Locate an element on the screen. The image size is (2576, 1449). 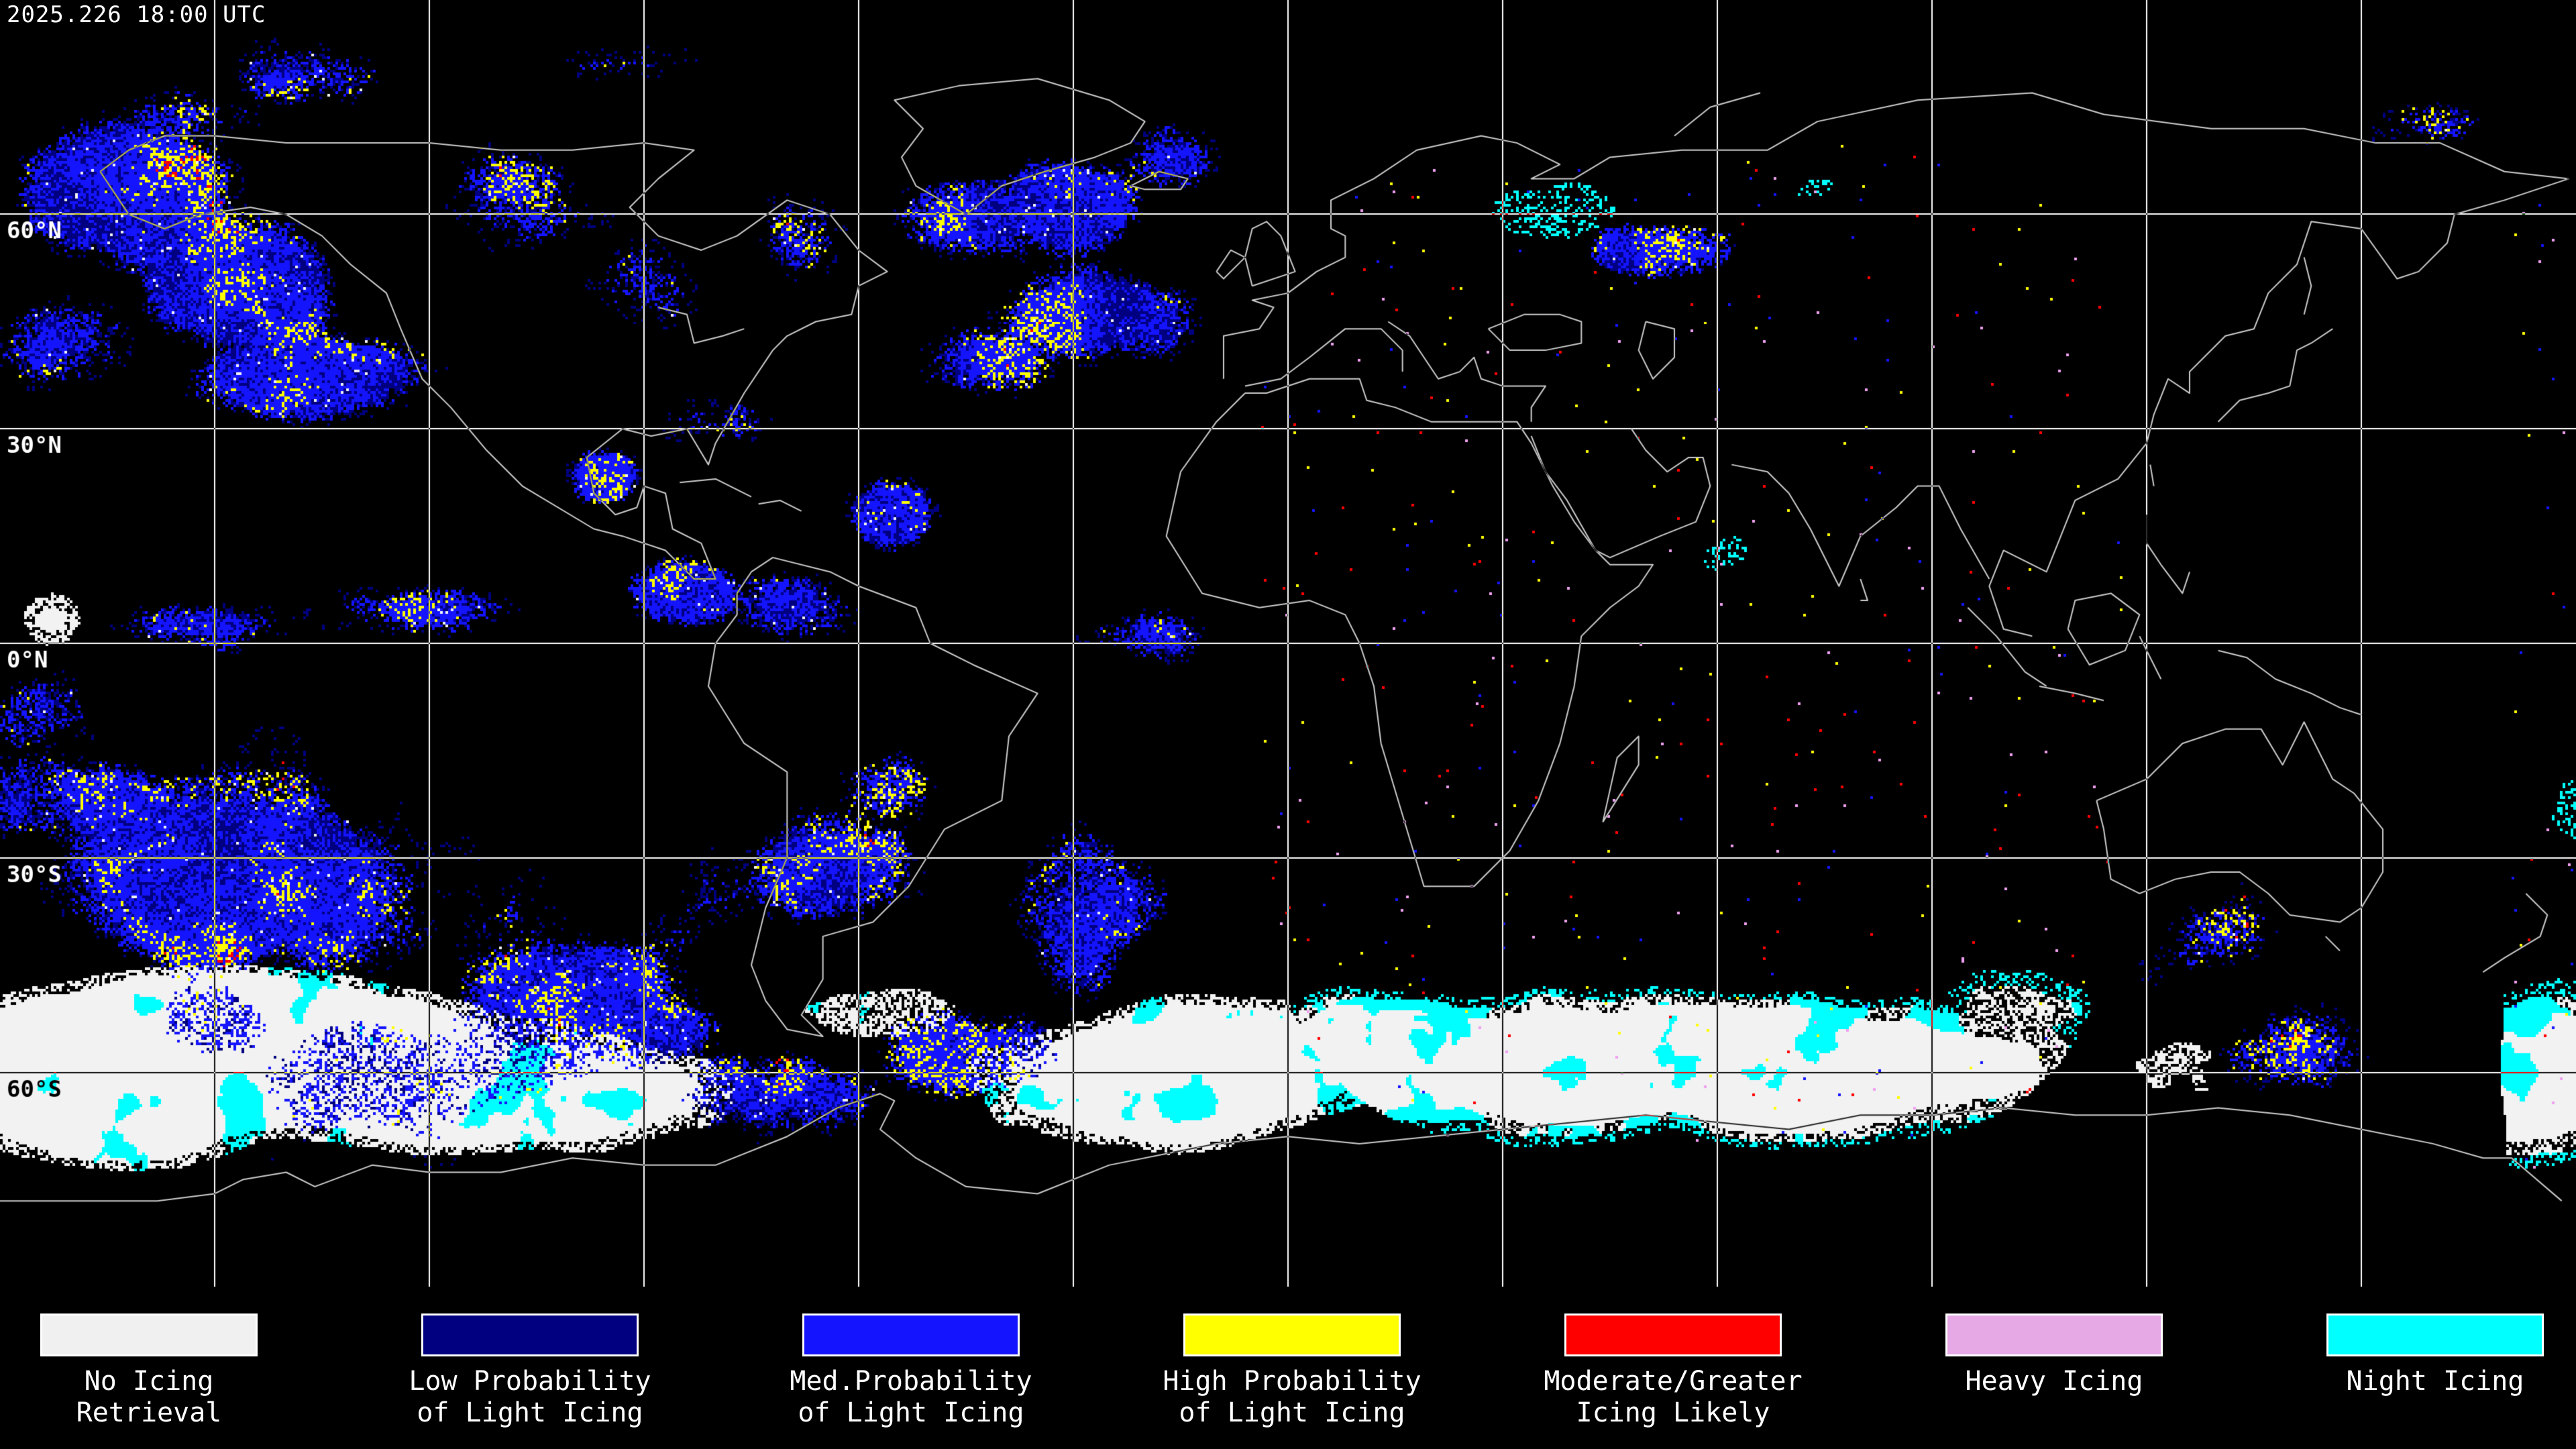
legend-item-high-prob: High Probability of Light Icing is located at coordinates (1292, 1358).